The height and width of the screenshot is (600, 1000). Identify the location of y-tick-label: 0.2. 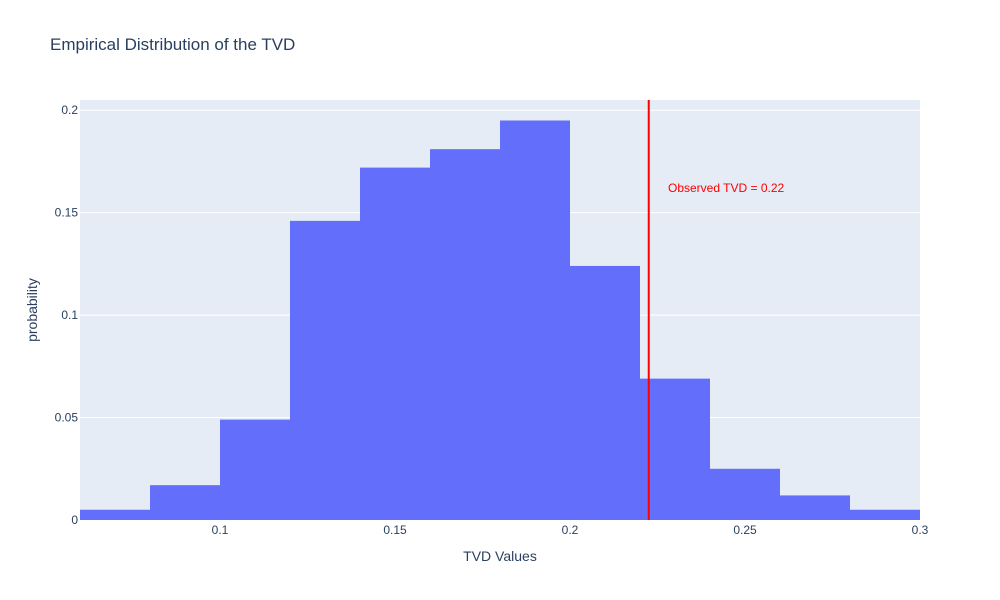
(69, 110).